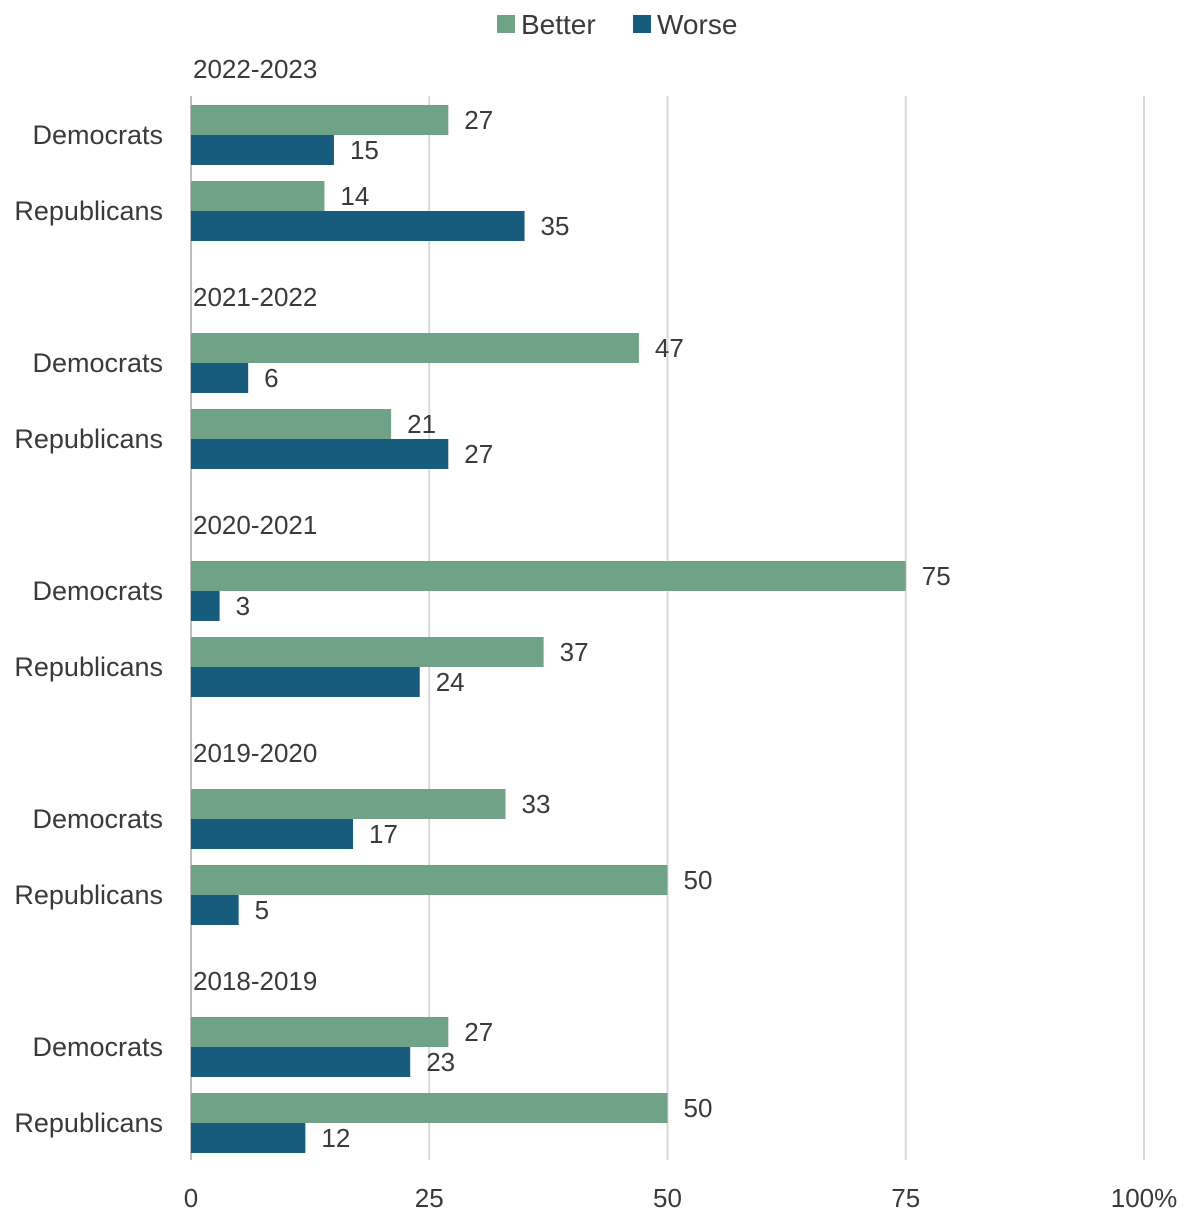  I want to click on x-tick-label: 50, so click(667, 1197).